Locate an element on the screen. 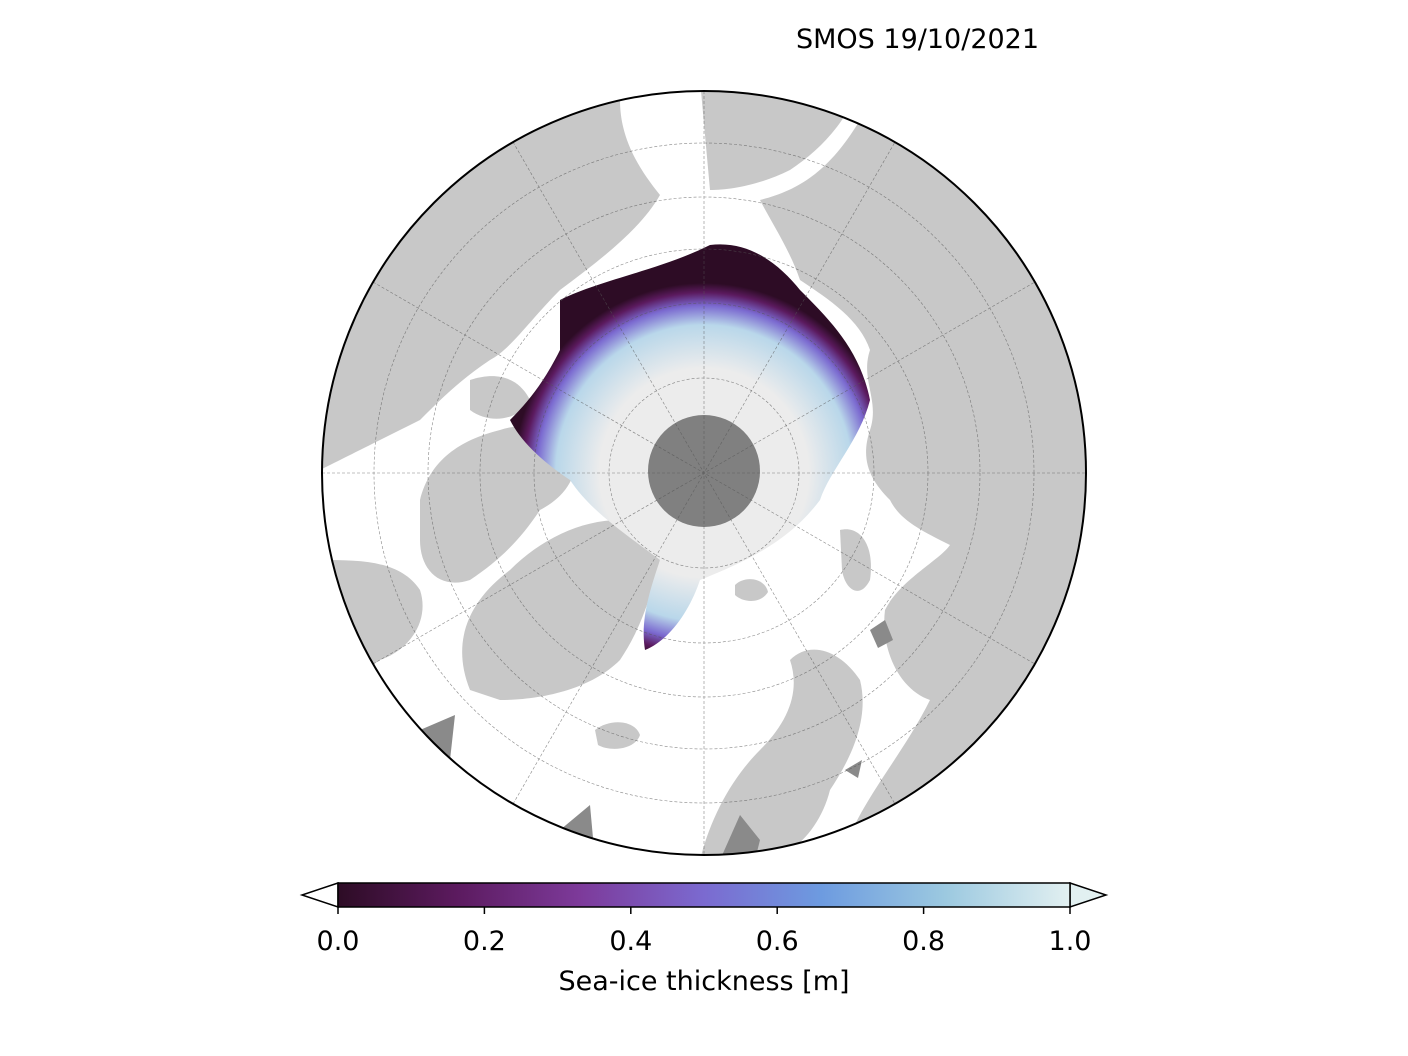 This screenshot has height=1056, width=1408. colorbar-label: Sea-ice thickness [m] is located at coordinates (703, 981).